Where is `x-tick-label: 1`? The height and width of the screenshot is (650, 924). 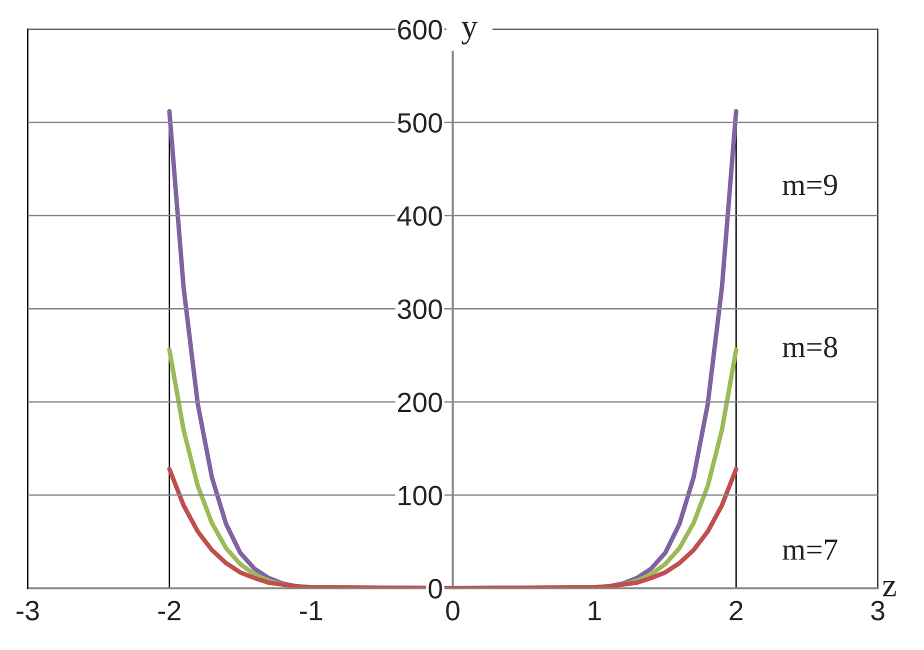 x-tick-label: 1 is located at coordinates (594, 610).